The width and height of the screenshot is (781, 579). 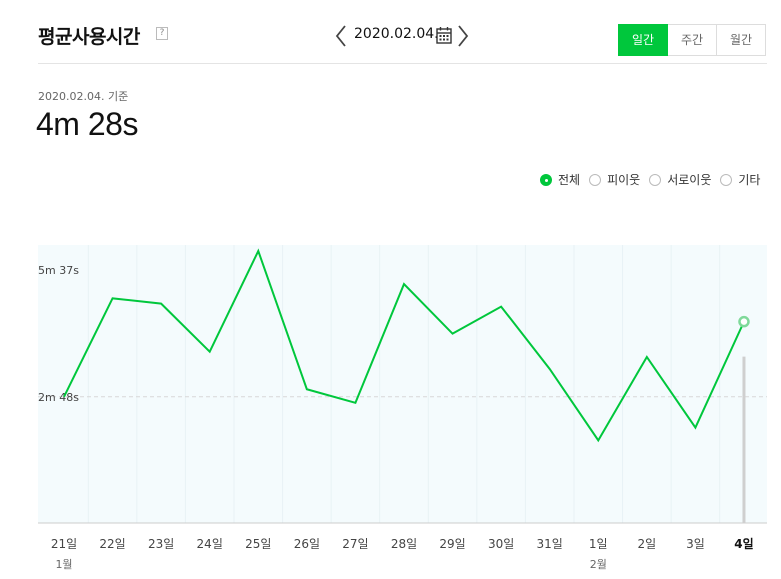 What do you see at coordinates (598, 564) in the screenshot?
I see `month-label: 2월` at bounding box center [598, 564].